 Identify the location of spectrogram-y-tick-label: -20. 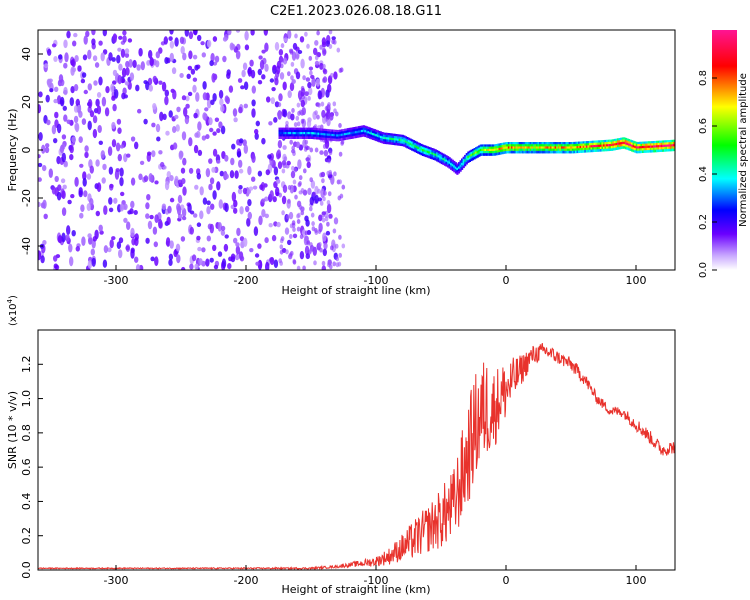
(26, 198).